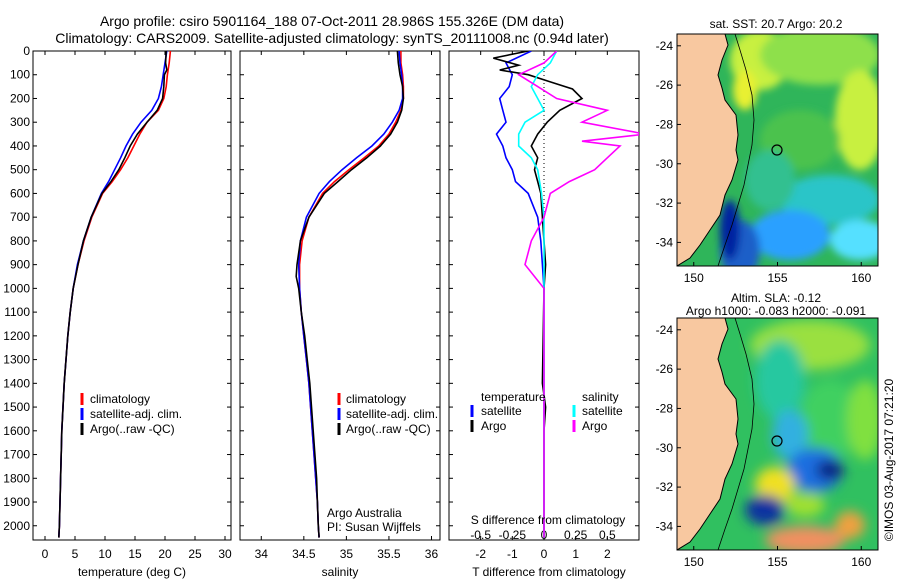 The width and height of the screenshot is (900, 580). I want to click on x-tick-label: 35.5, so click(389, 554).